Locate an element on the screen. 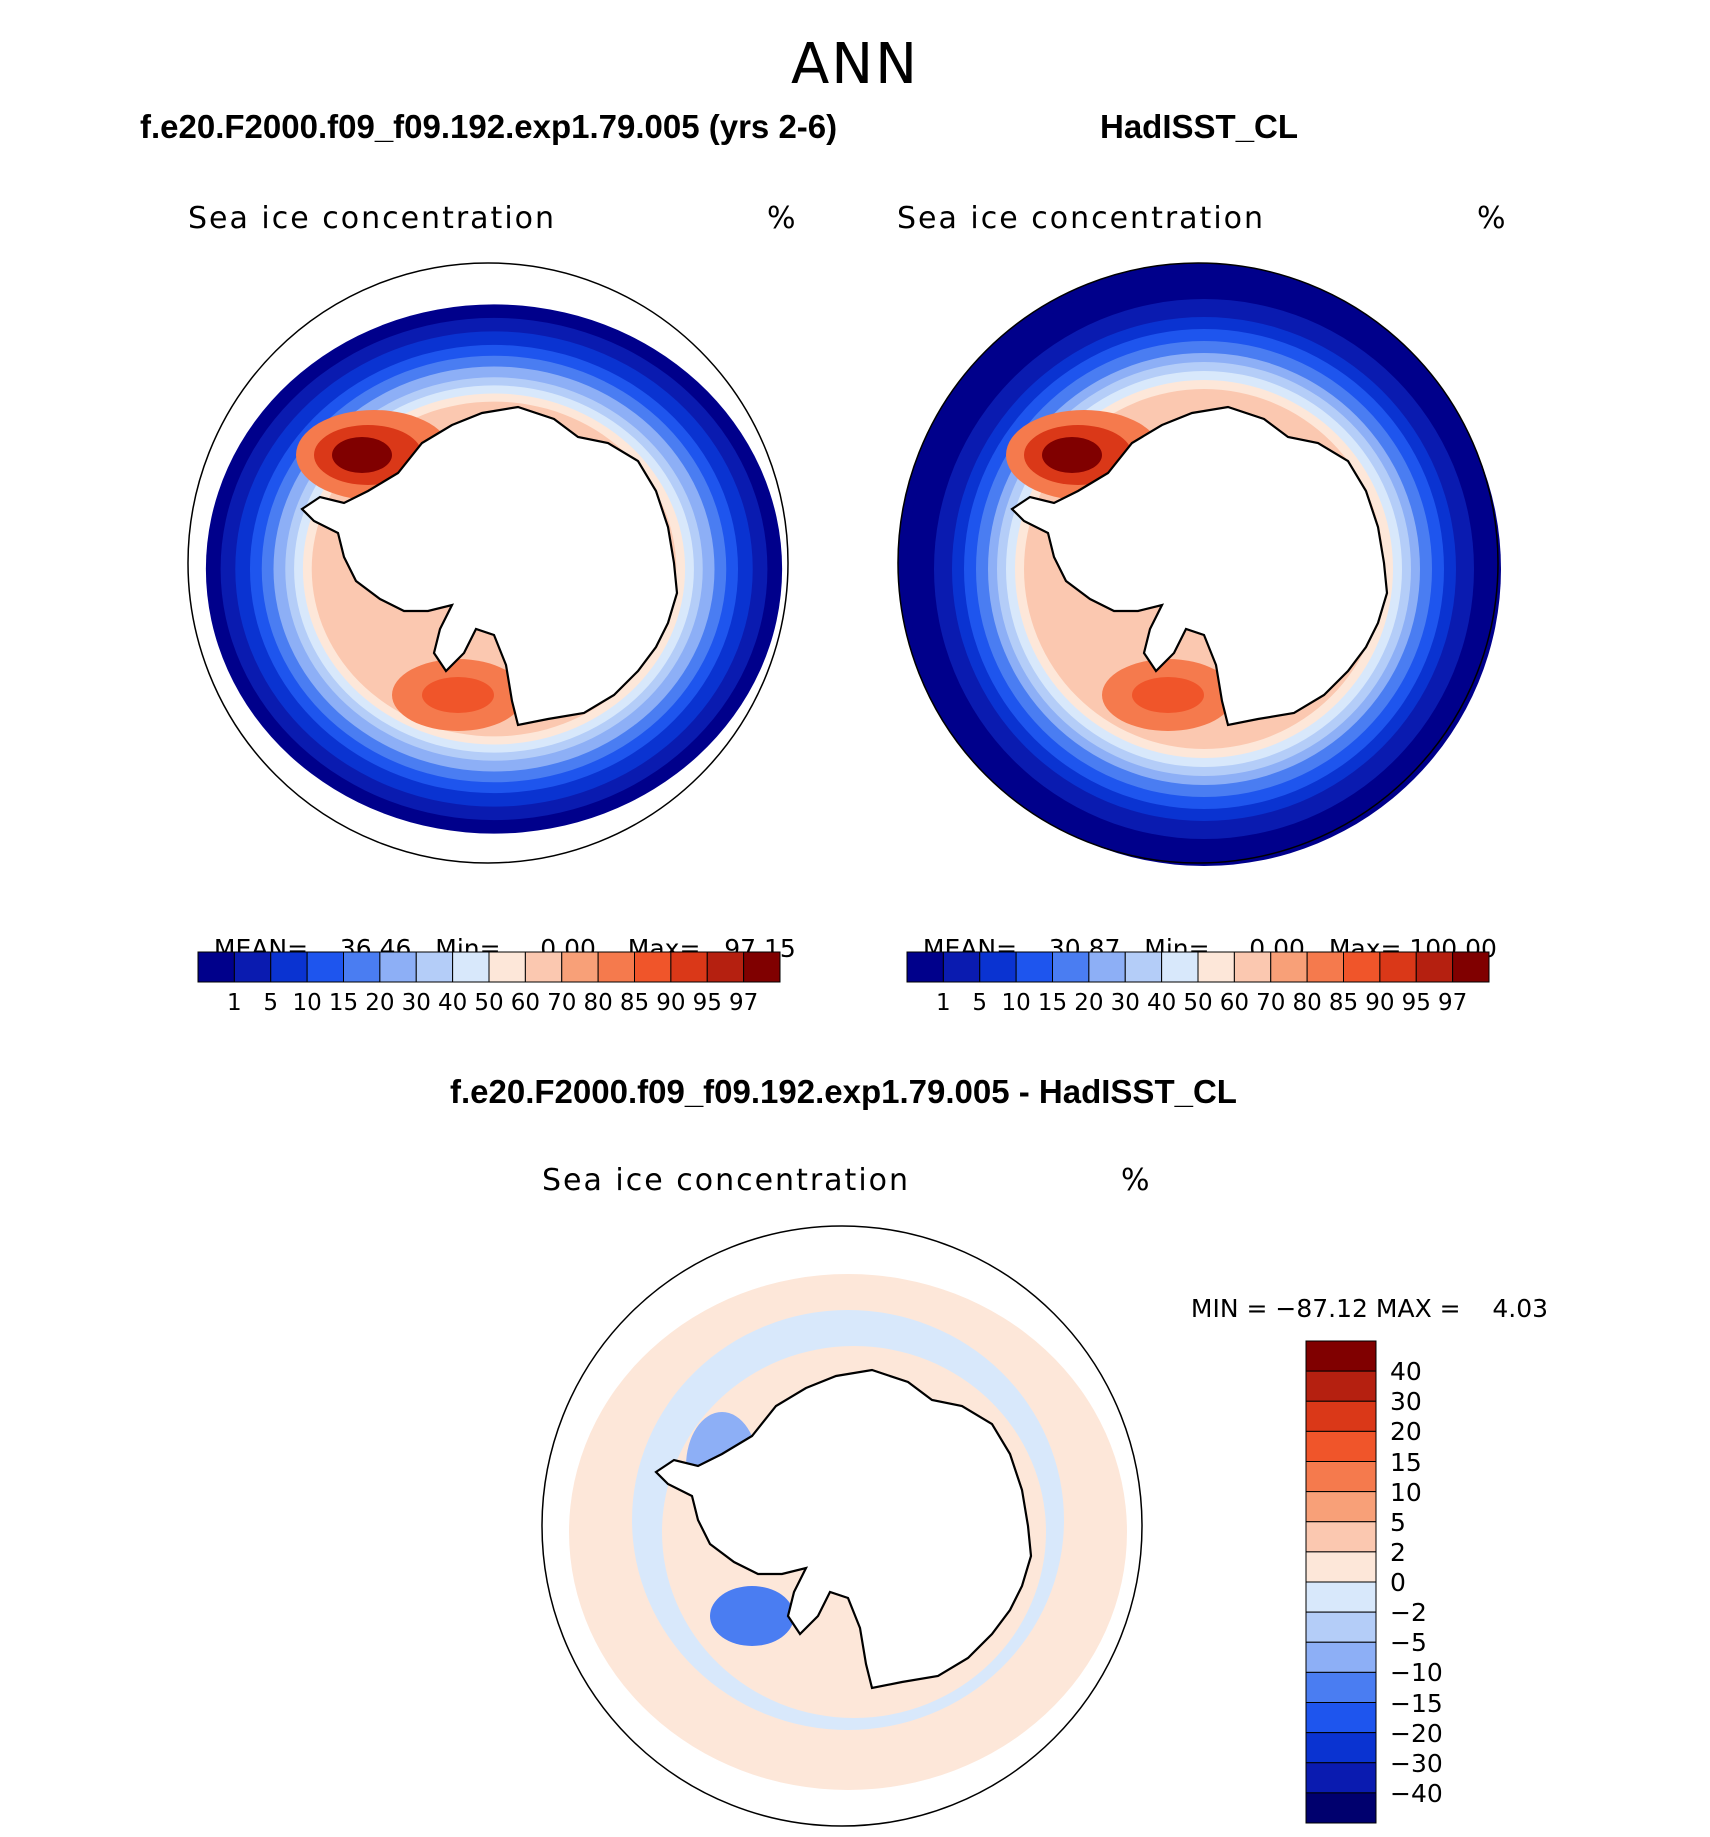  left-colorbar-tick: 90 is located at coordinates (671, 1003).